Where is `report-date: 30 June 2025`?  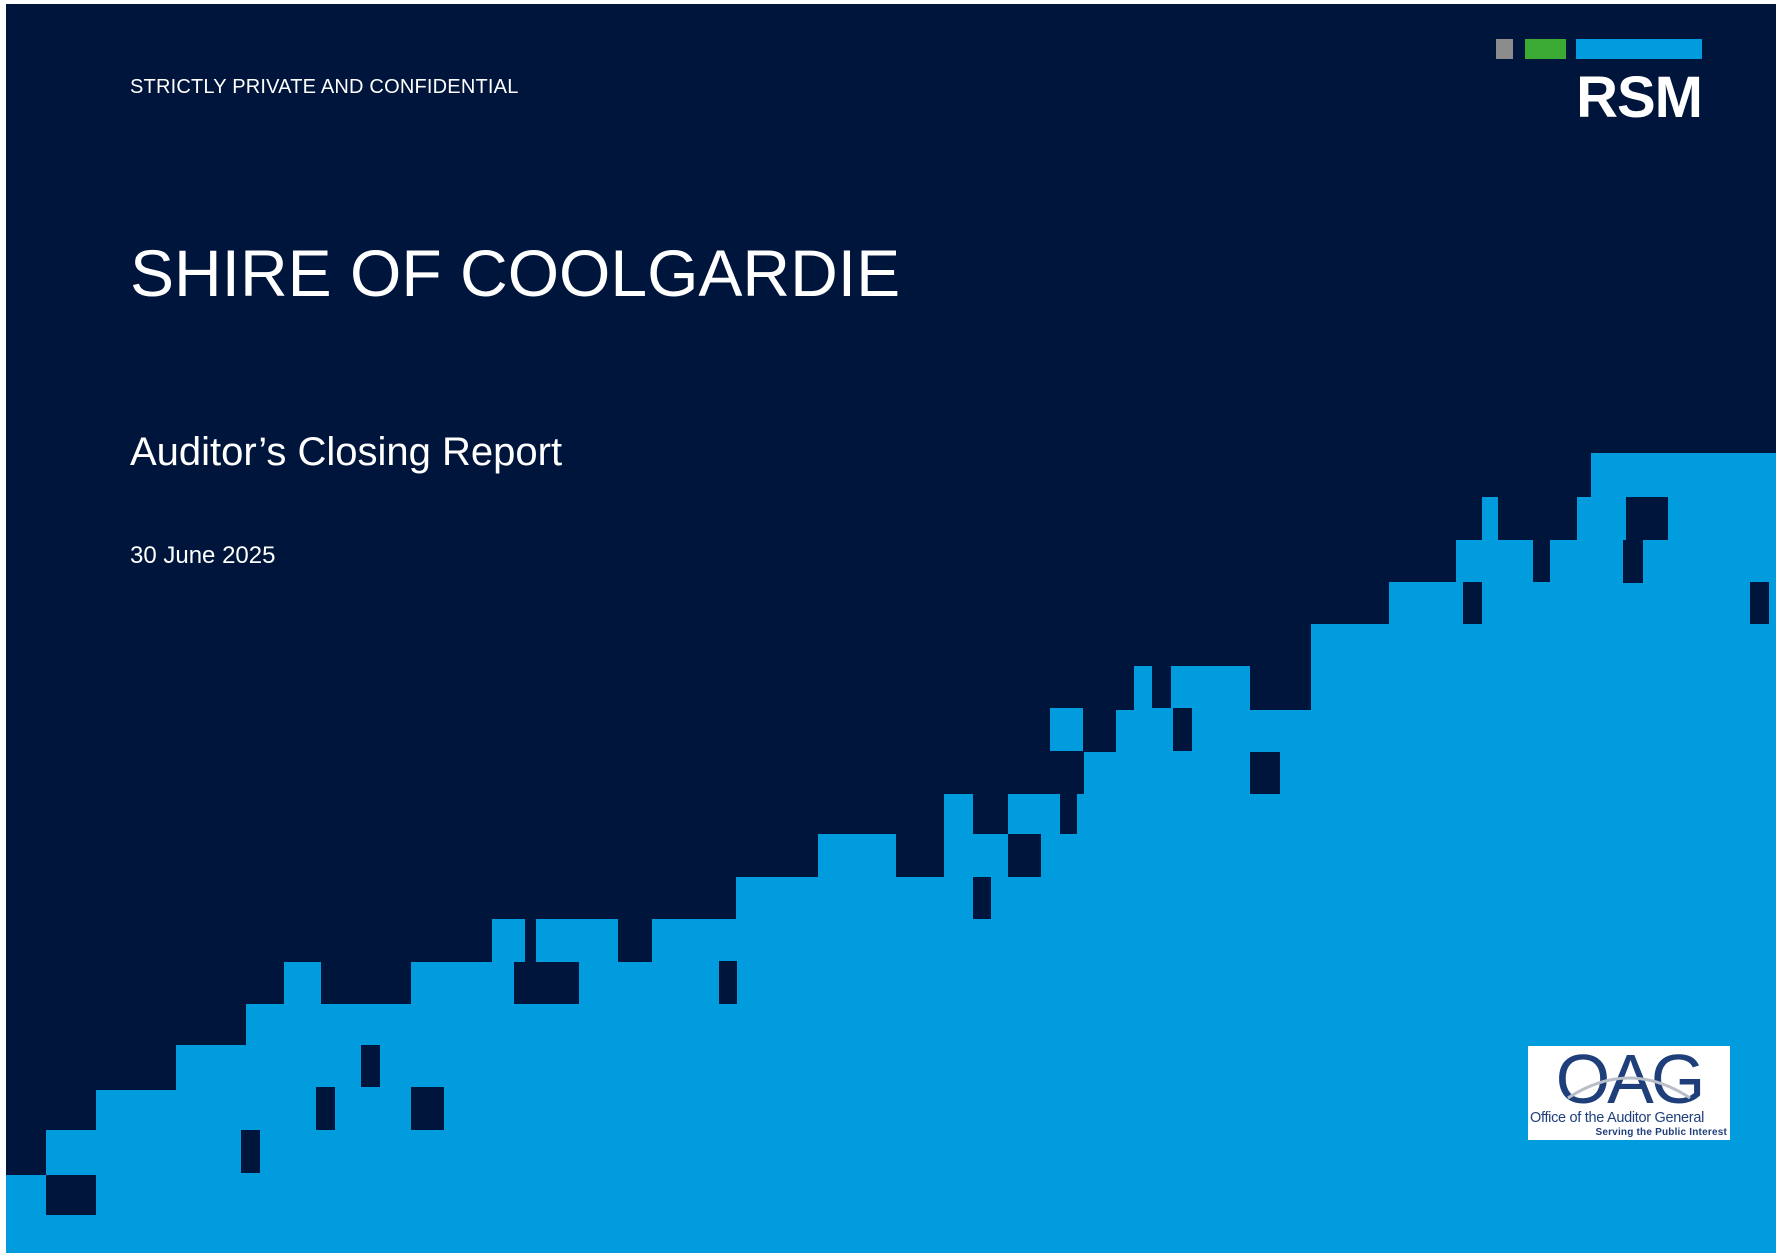 report-date: 30 June 2025 is located at coordinates (203, 555).